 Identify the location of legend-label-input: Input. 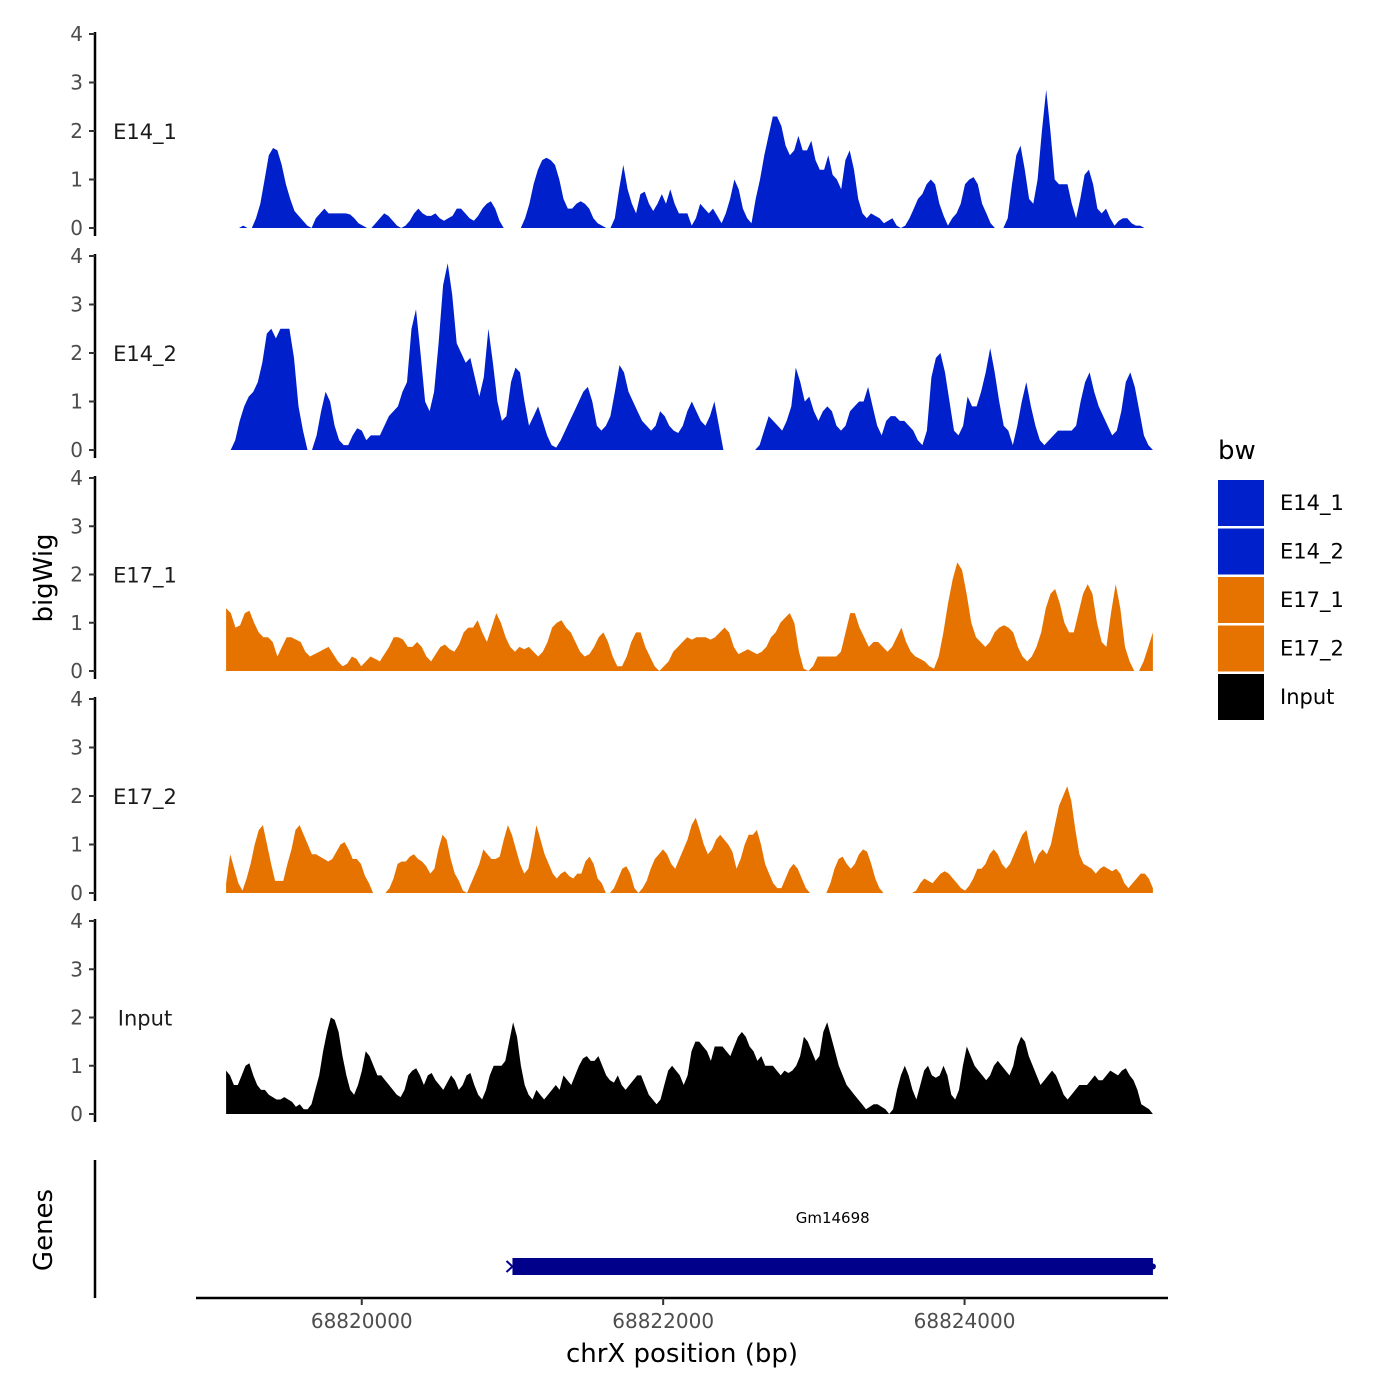
(1307, 697).